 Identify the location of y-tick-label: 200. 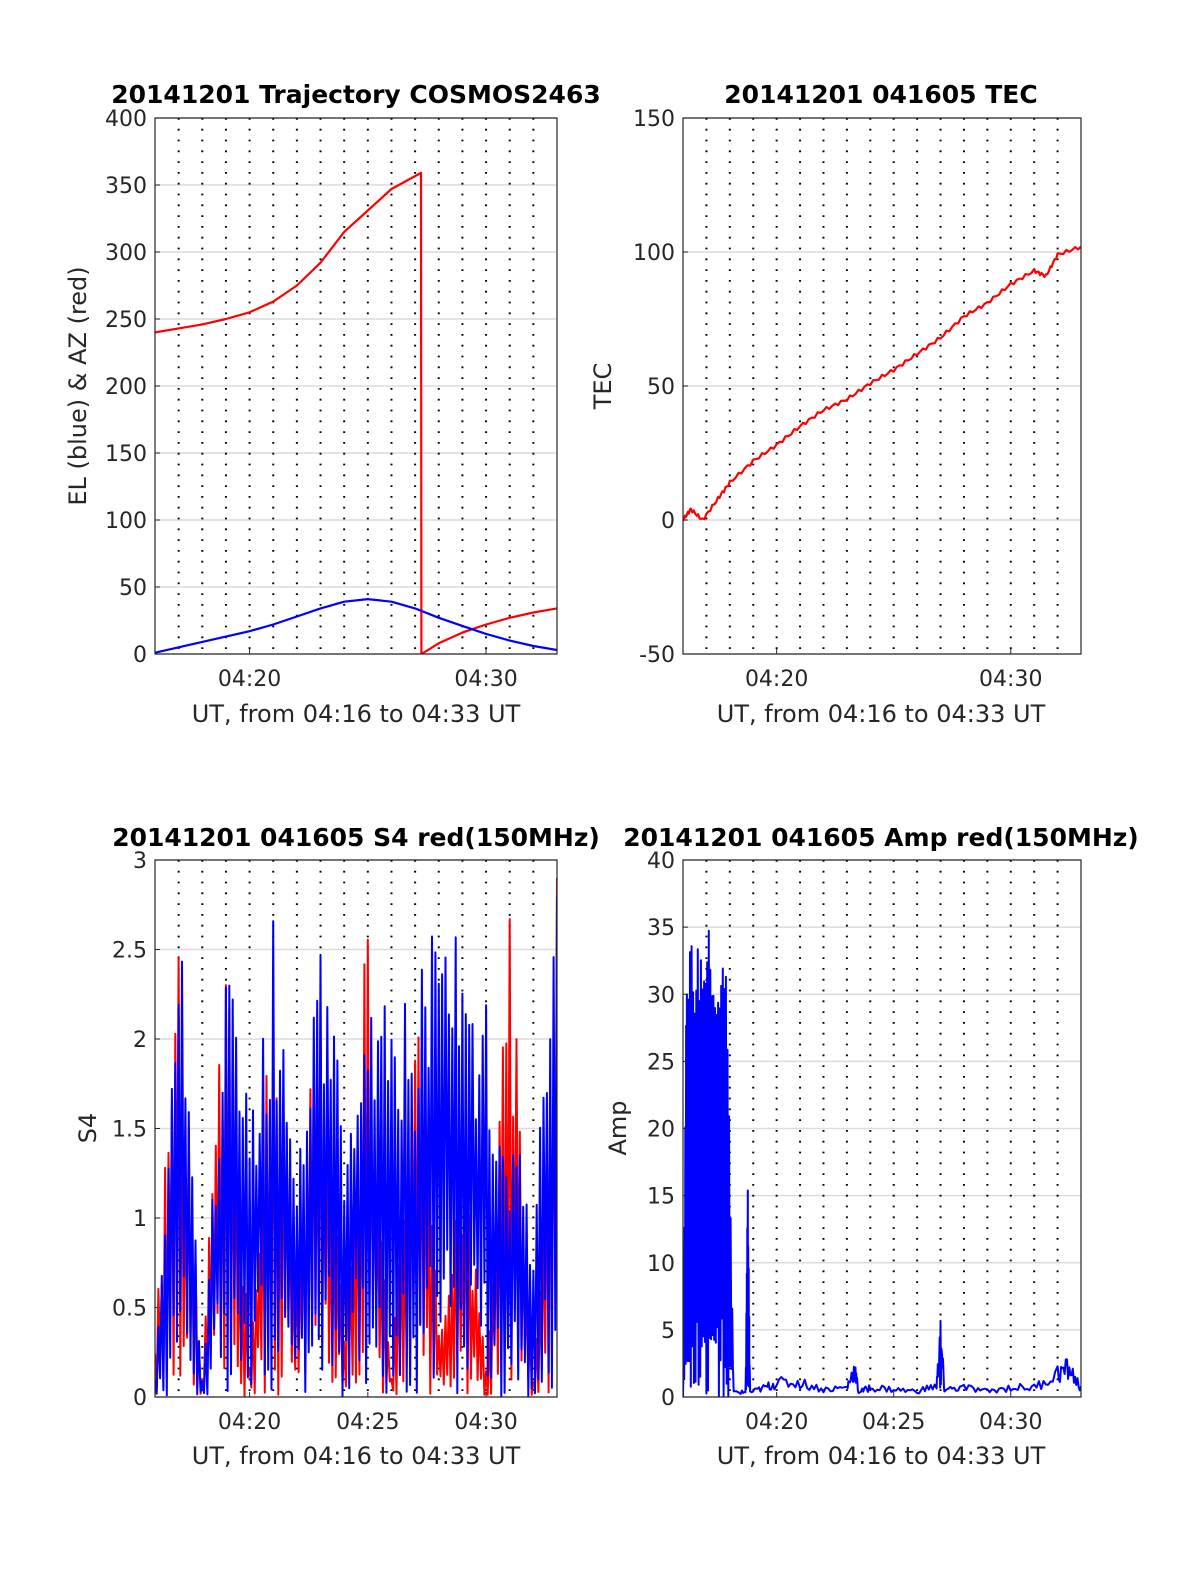
(126, 387).